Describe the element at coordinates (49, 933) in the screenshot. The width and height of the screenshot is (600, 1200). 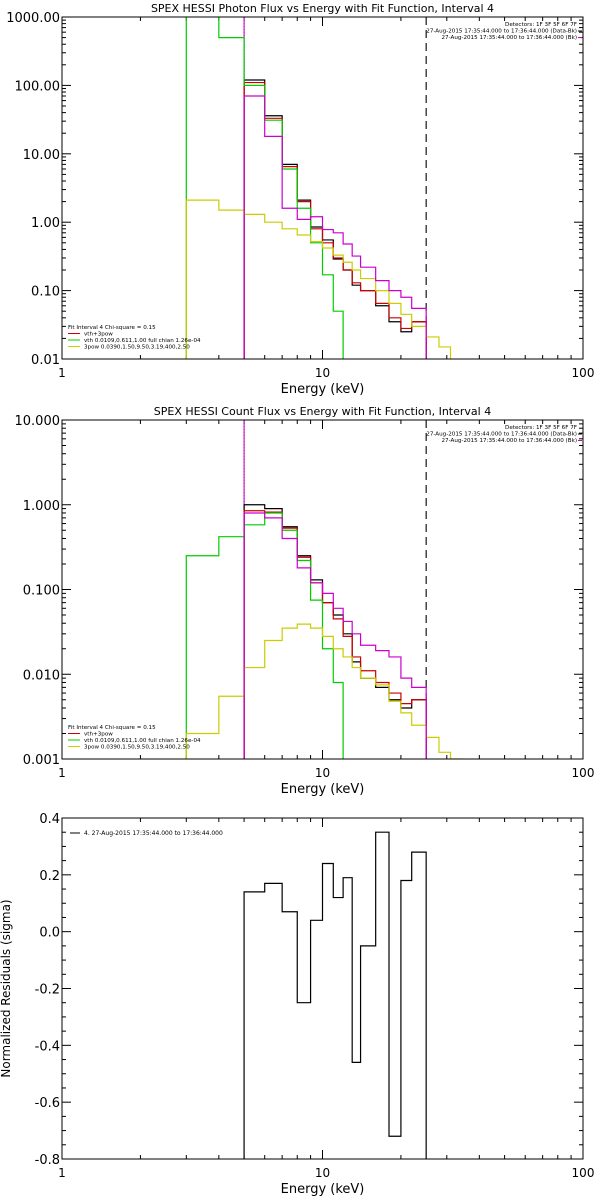
I see `y-tick-label: 0.0` at that location.